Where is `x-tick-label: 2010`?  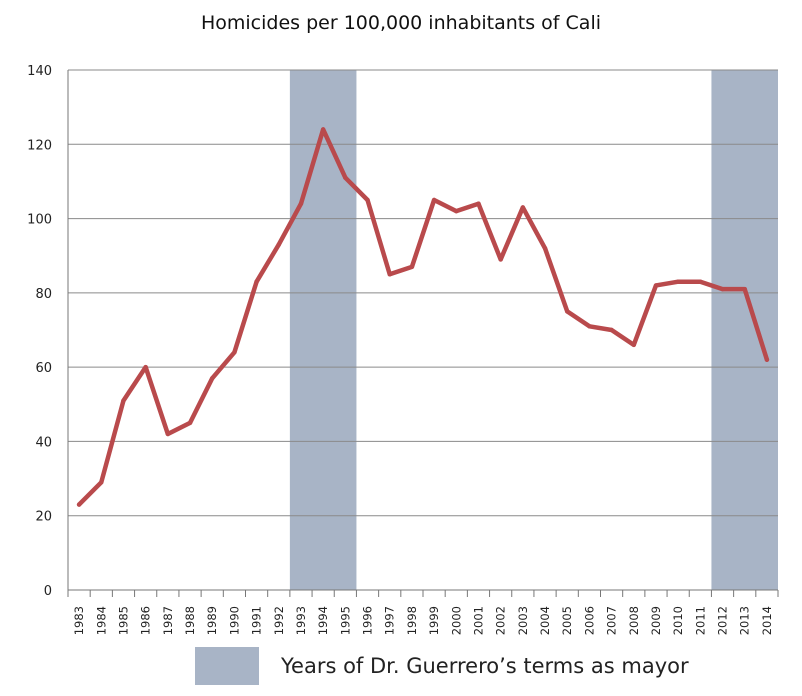 x-tick-label: 2010 is located at coordinates (678, 620).